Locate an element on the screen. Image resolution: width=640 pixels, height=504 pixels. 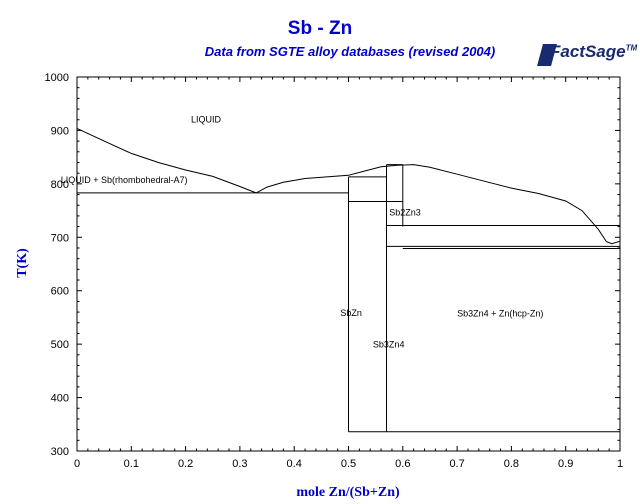
x-tick-label: 0.8 is located at coordinates (511, 464).